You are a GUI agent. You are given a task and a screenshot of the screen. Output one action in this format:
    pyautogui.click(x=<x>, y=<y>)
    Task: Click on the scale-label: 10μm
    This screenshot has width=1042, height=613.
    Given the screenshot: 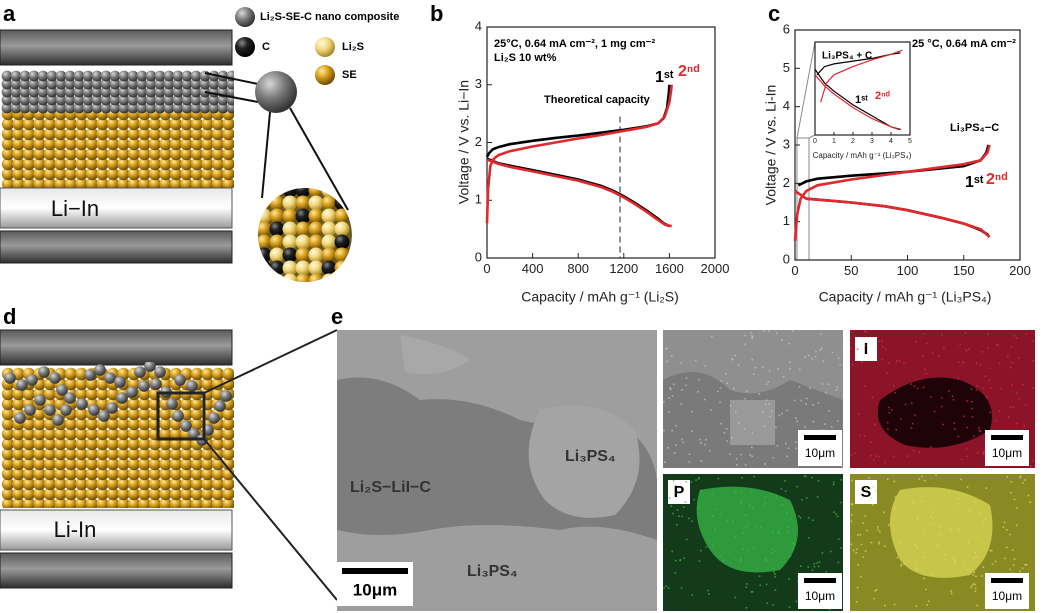 What is the action you would take?
    pyautogui.click(x=375, y=589)
    